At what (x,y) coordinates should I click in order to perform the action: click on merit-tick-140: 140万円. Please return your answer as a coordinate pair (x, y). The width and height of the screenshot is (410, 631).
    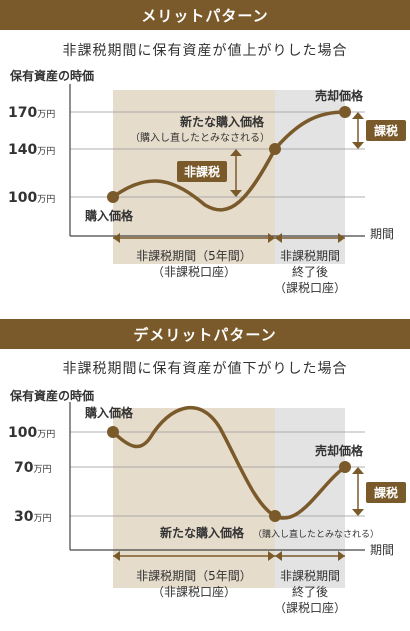
    Looking at the image, I should click on (31, 150).